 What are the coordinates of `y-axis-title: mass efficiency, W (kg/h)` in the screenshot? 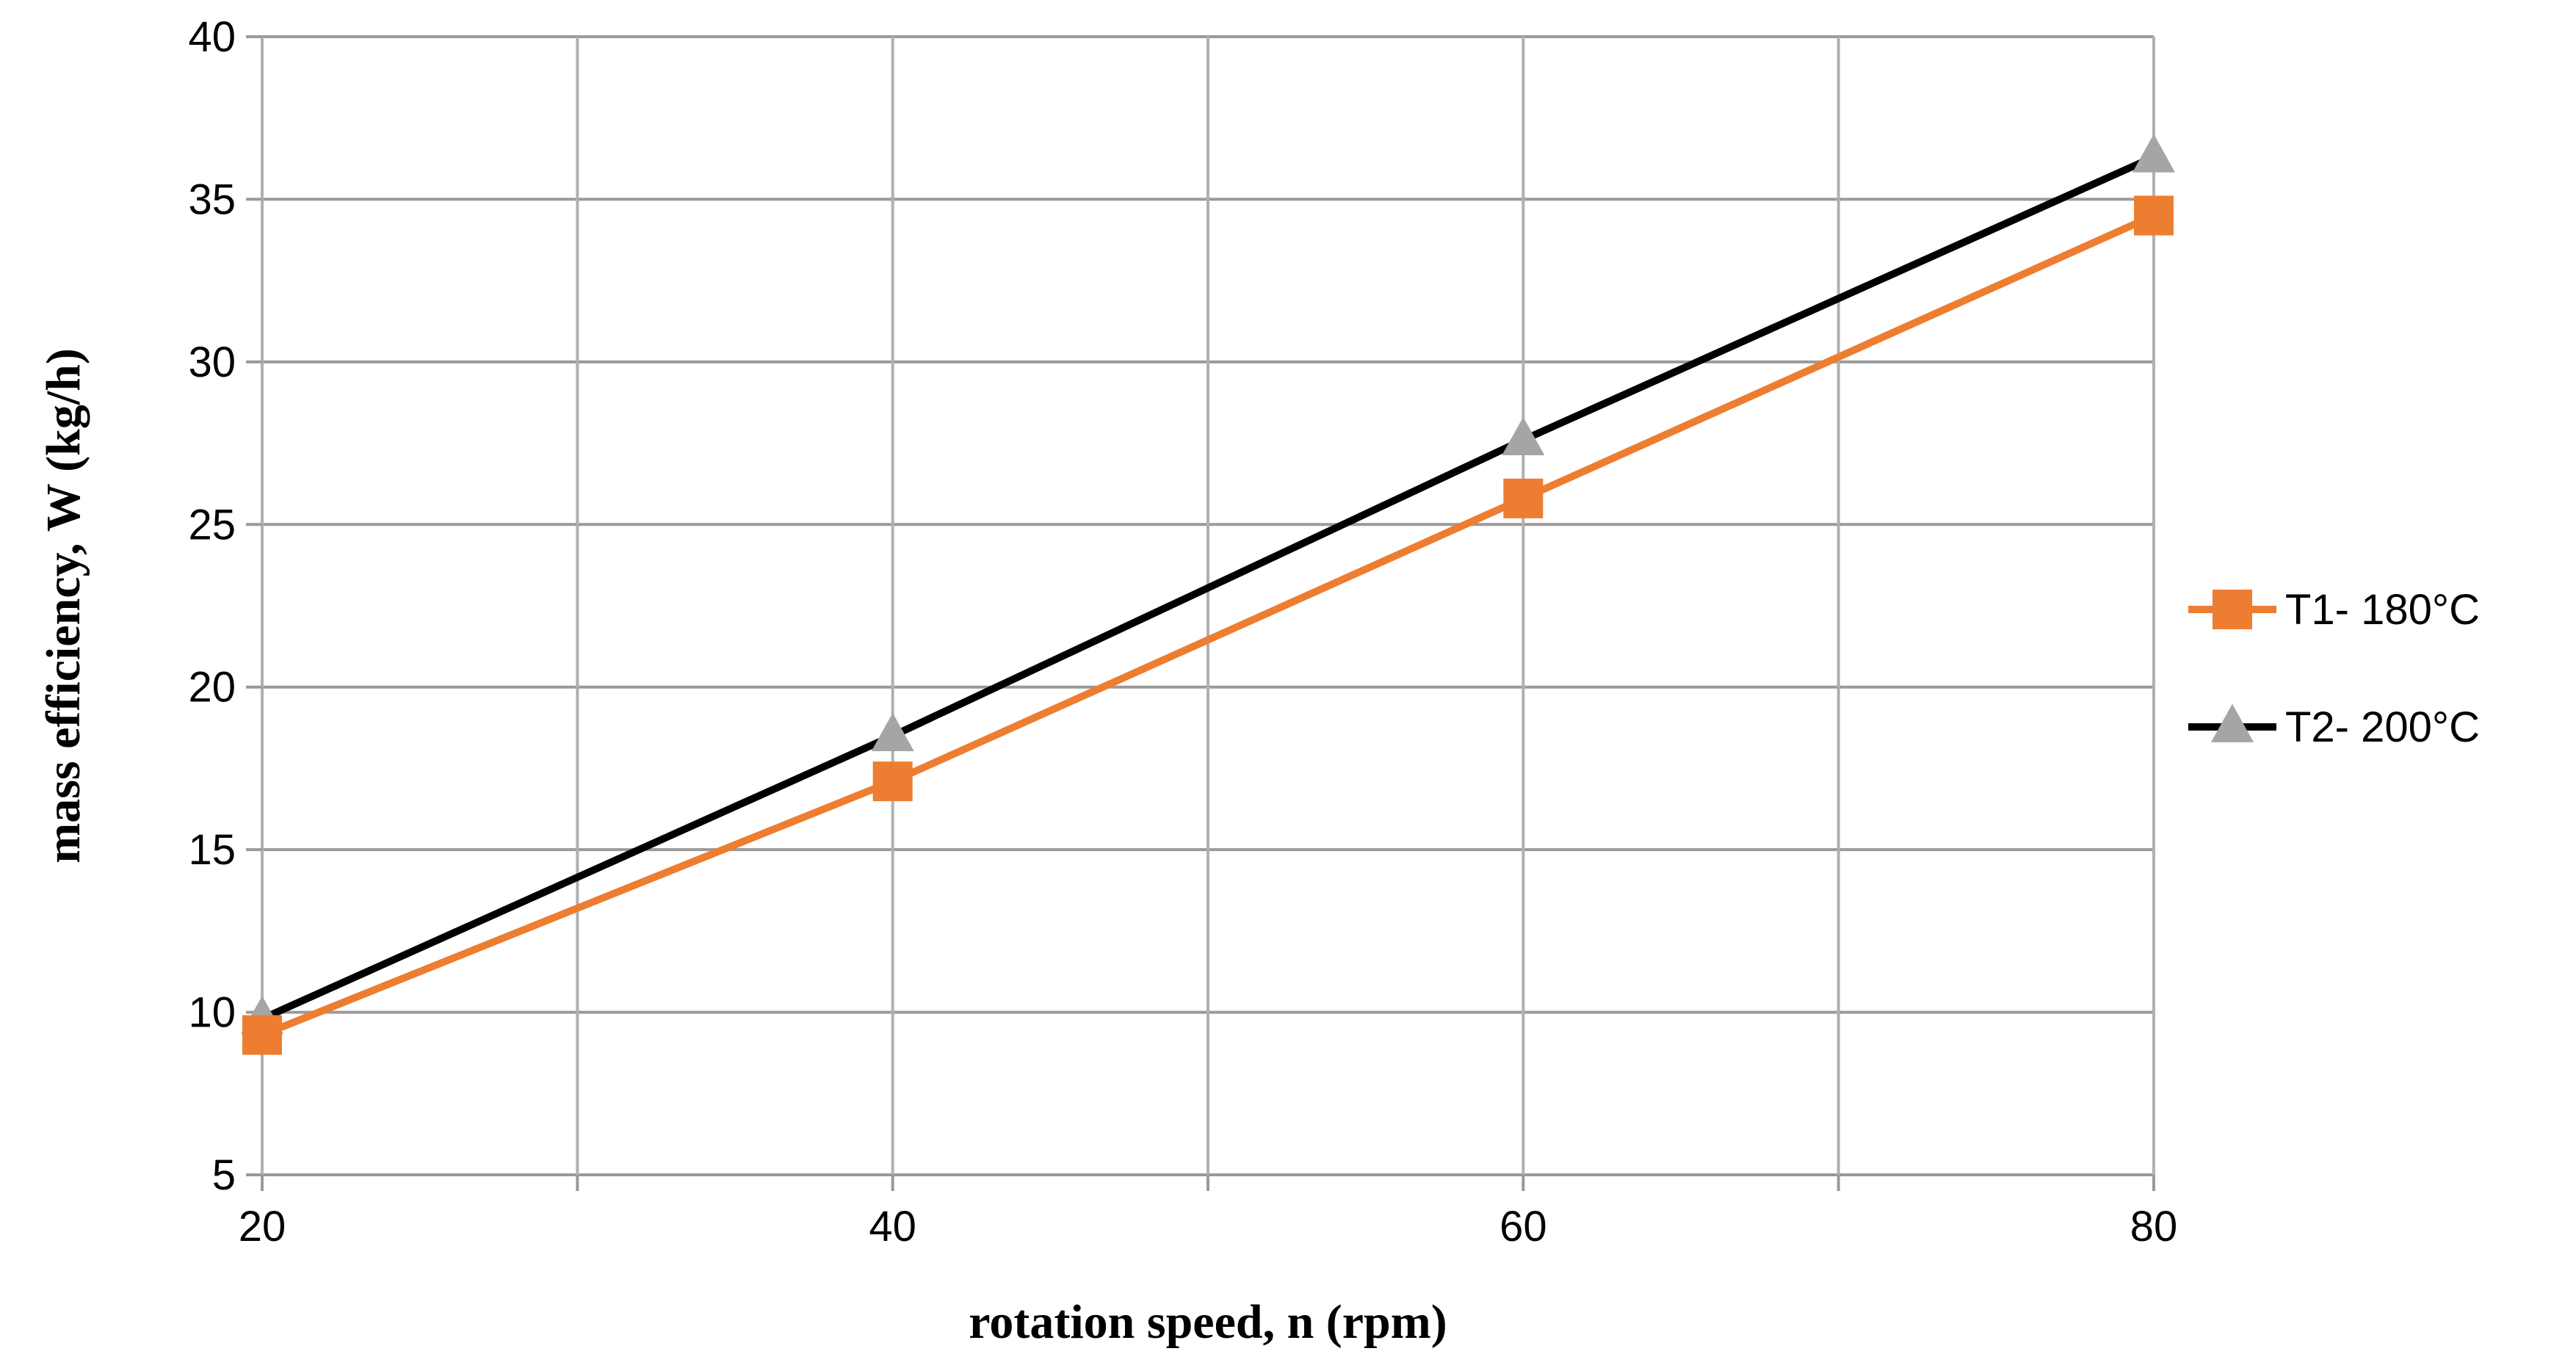 It's located at (63, 605).